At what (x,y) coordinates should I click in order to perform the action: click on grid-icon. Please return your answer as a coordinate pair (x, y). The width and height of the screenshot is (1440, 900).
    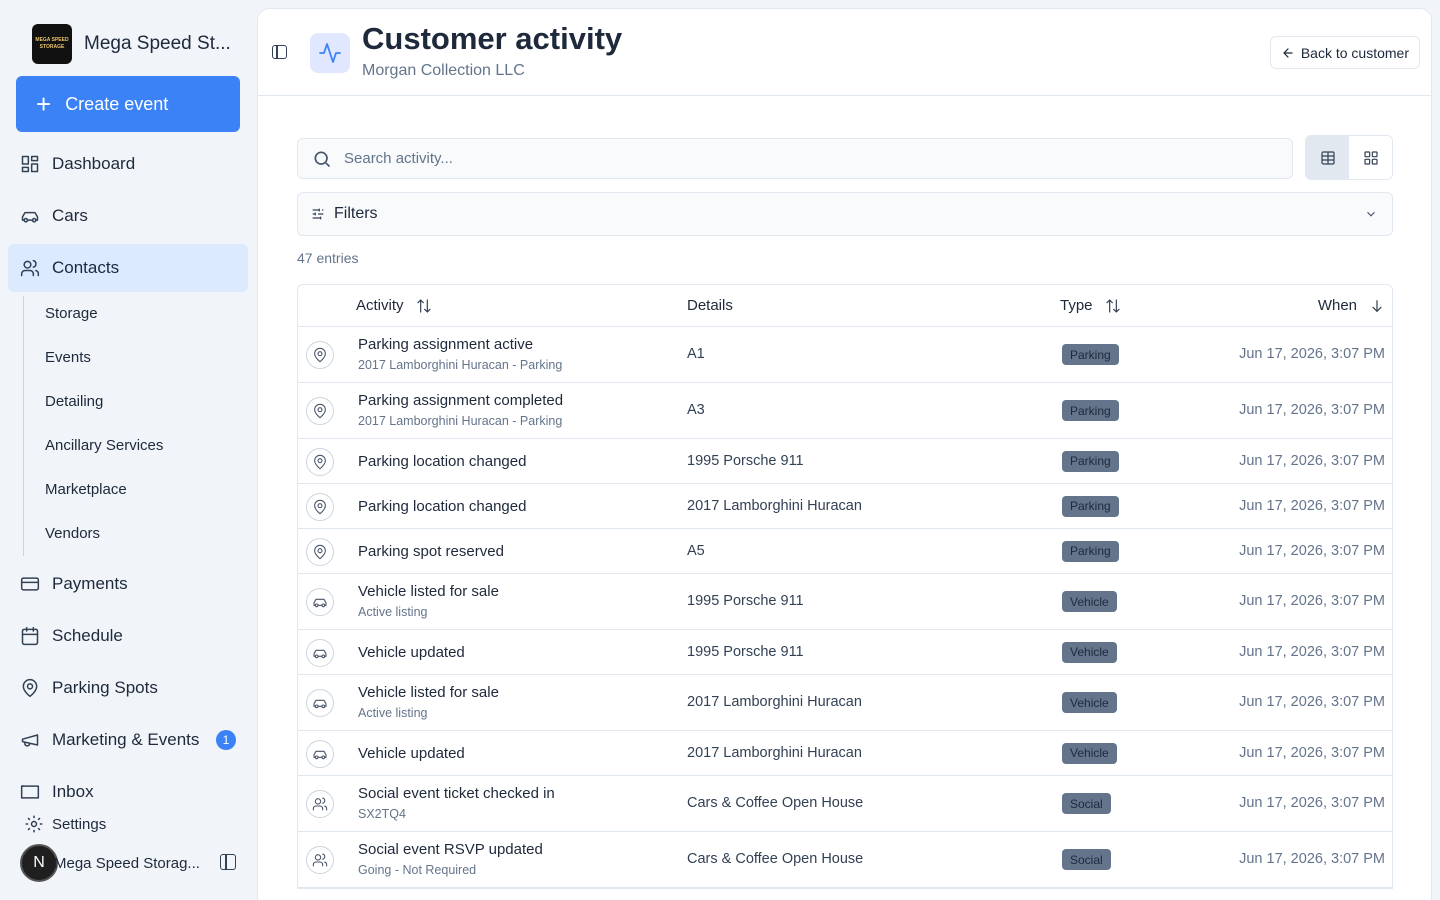
    Looking at the image, I should click on (1370, 157).